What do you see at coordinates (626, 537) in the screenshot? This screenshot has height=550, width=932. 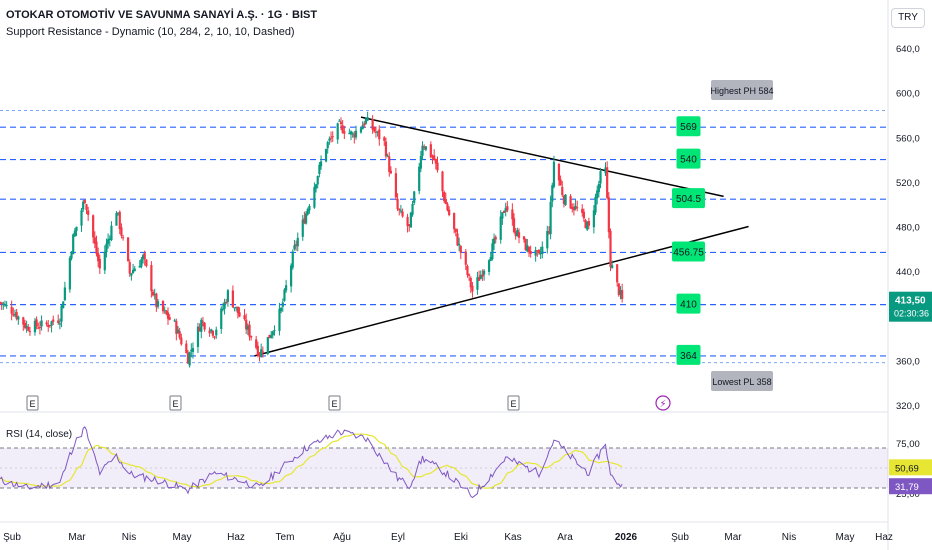 I see `time-tick-label: 2026` at bounding box center [626, 537].